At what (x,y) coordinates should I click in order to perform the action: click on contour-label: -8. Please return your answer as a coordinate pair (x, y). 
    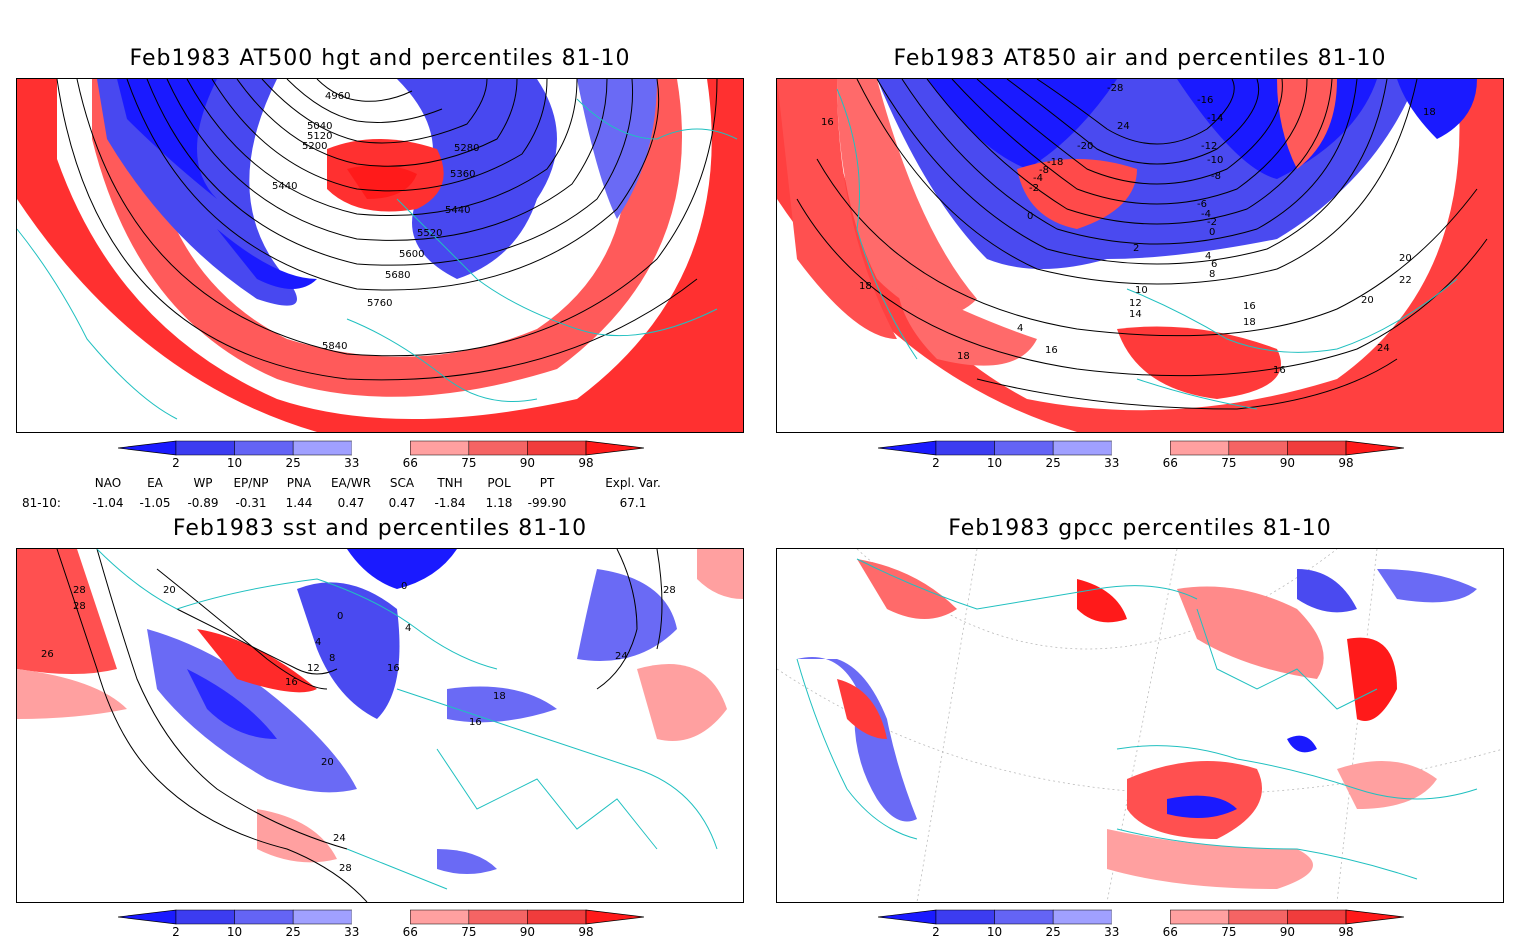
    Looking at the image, I should click on (1044, 170).